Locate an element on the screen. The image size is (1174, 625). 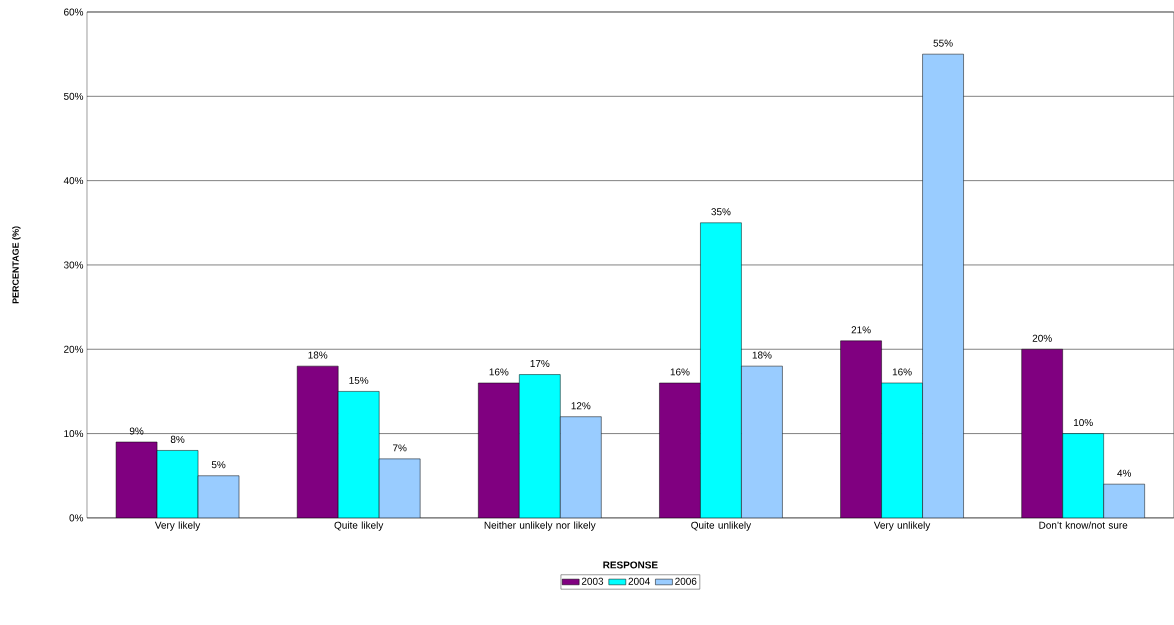
x-tick-label: Neither unlikely nor likely is located at coordinates (540, 526).